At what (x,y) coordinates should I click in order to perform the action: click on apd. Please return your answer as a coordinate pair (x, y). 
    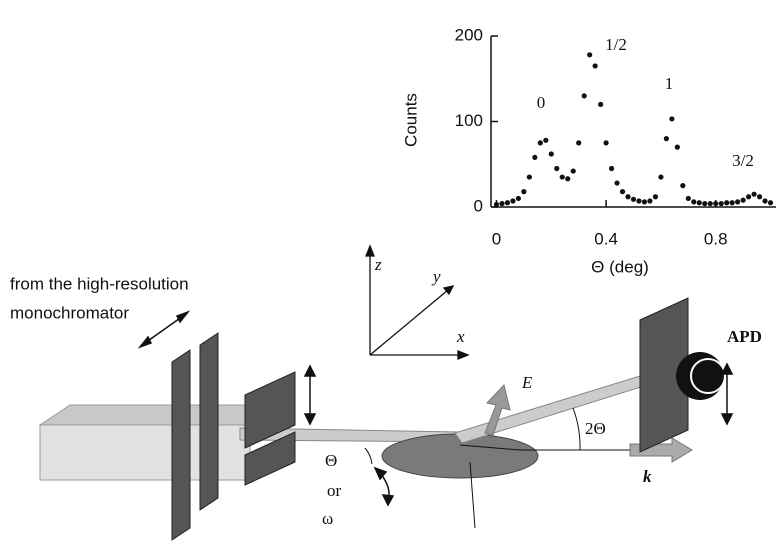
    Looking at the image, I should click on (700, 376).